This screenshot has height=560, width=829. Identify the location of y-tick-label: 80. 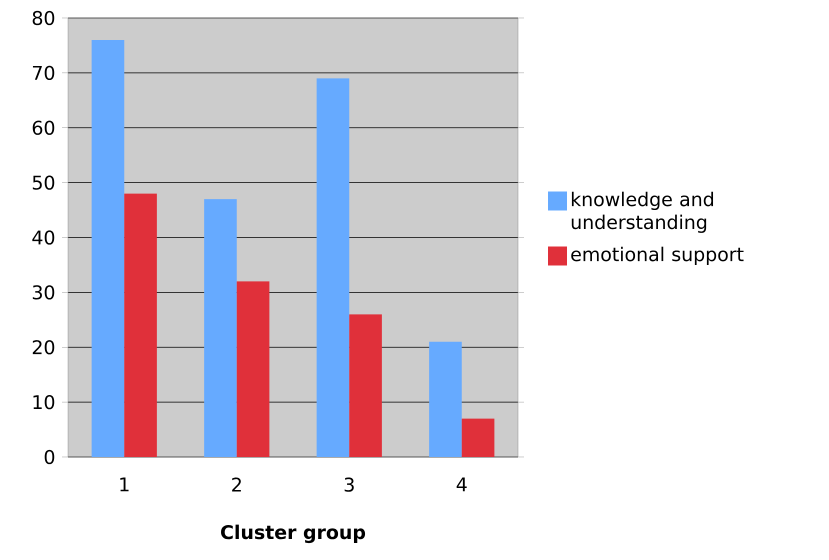
(43, 18).